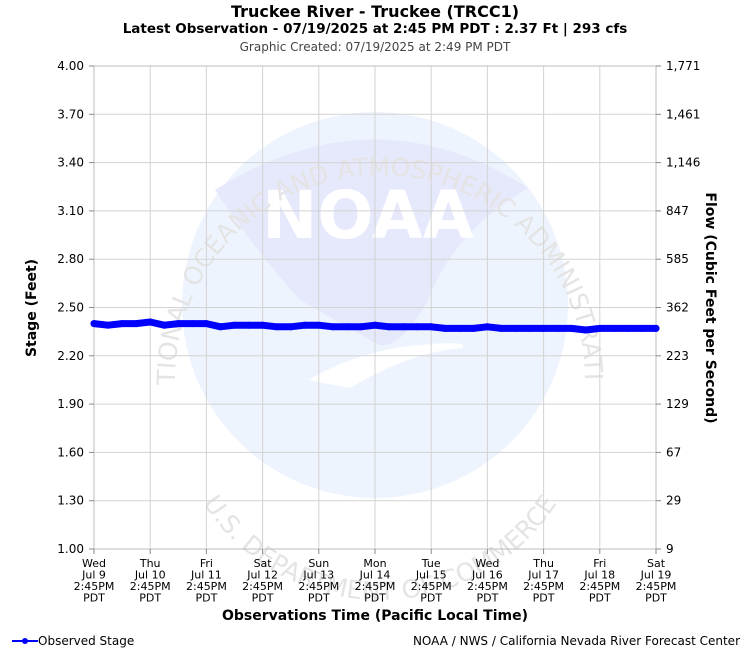 The width and height of the screenshot is (750, 650). Describe the element at coordinates (70, 549) in the screenshot. I see `y-tick-label: 1.00` at that location.